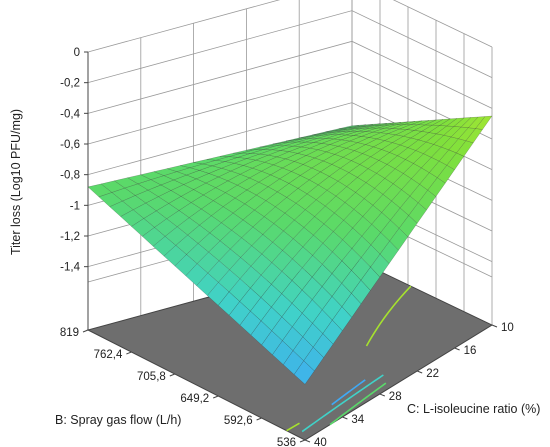 The width and height of the screenshot is (550, 447). What do you see at coordinates (238, 421) in the screenshot?
I see `y-tick-label: 592,6` at bounding box center [238, 421].